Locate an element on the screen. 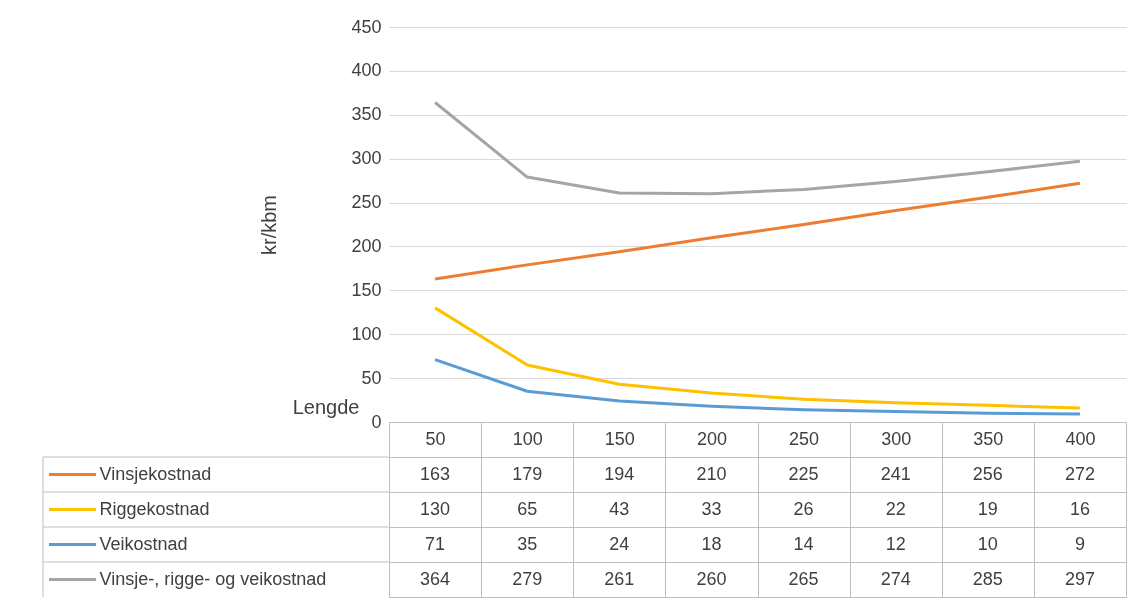 Image resolution: width=1131 pixels, height=609 pixels. data-label: 279 is located at coordinates (527, 578).